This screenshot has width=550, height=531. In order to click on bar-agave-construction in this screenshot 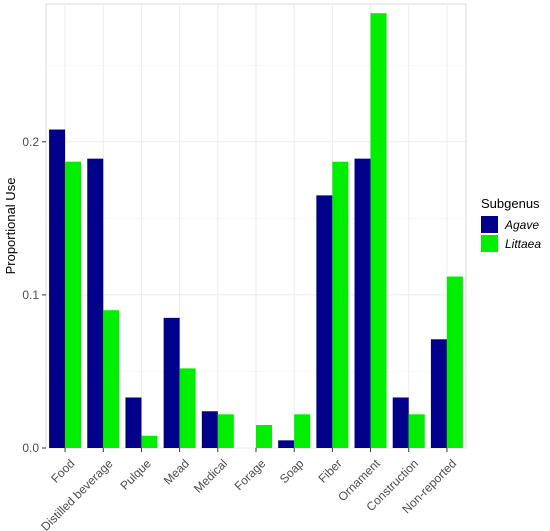, I will do `click(400, 422)`.